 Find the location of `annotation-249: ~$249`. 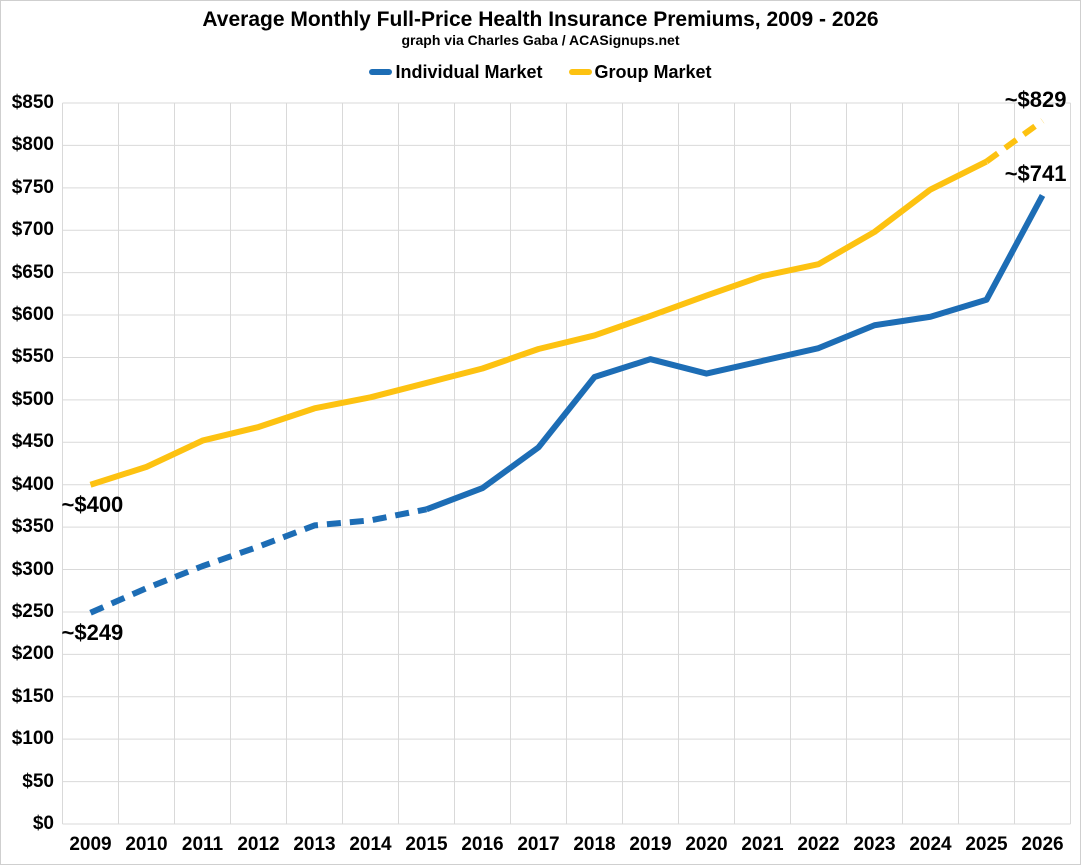

annotation-249: ~$249 is located at coordinates (92, 632).